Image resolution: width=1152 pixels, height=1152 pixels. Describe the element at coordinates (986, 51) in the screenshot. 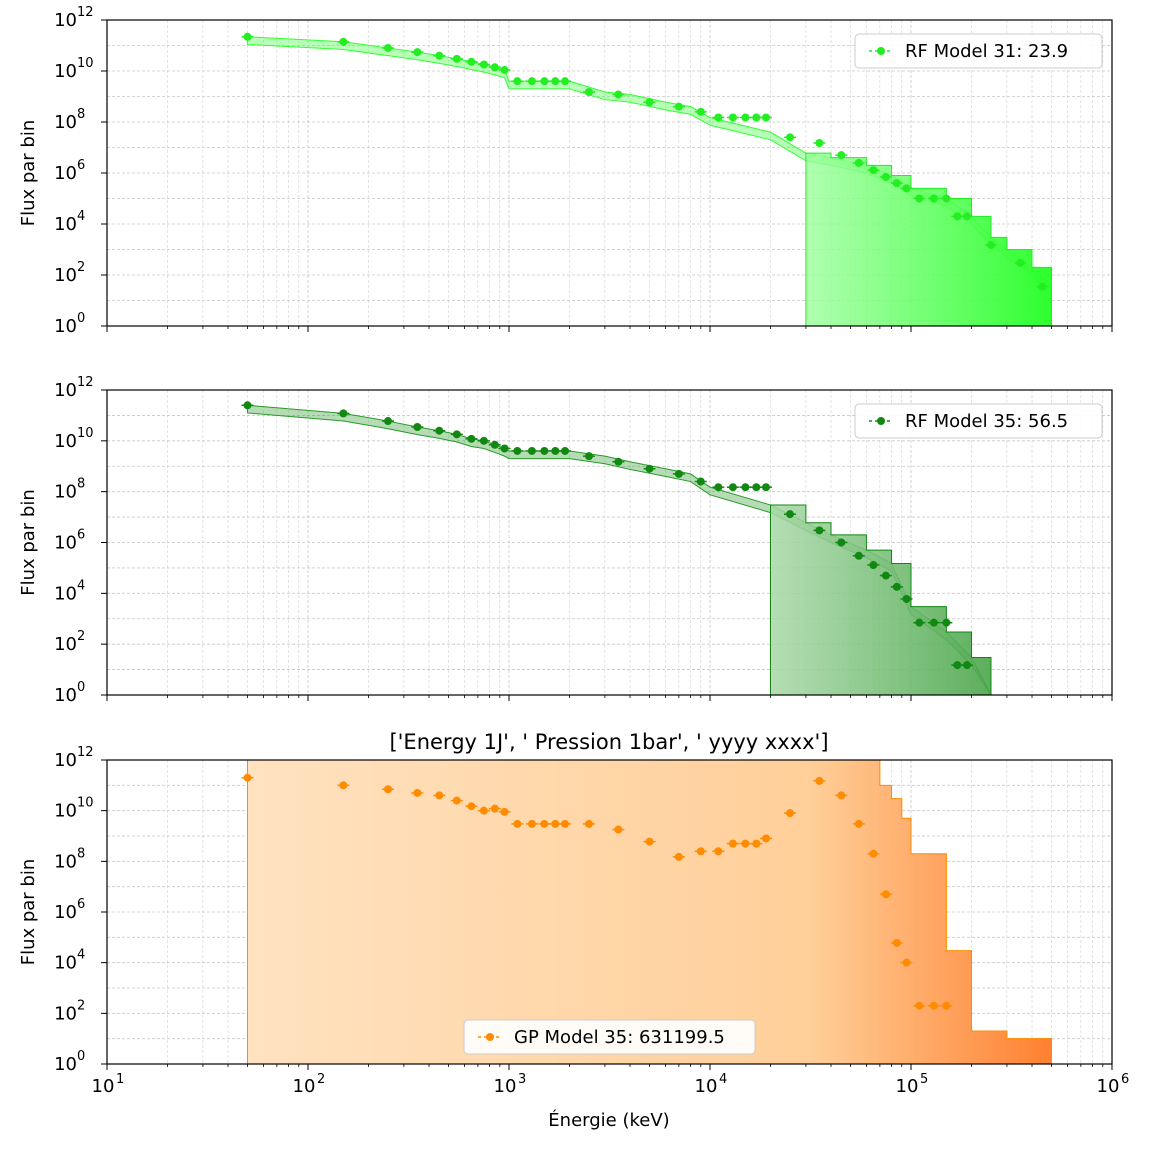

I see `legend-label: RF Model 31: 23.9` at that location.